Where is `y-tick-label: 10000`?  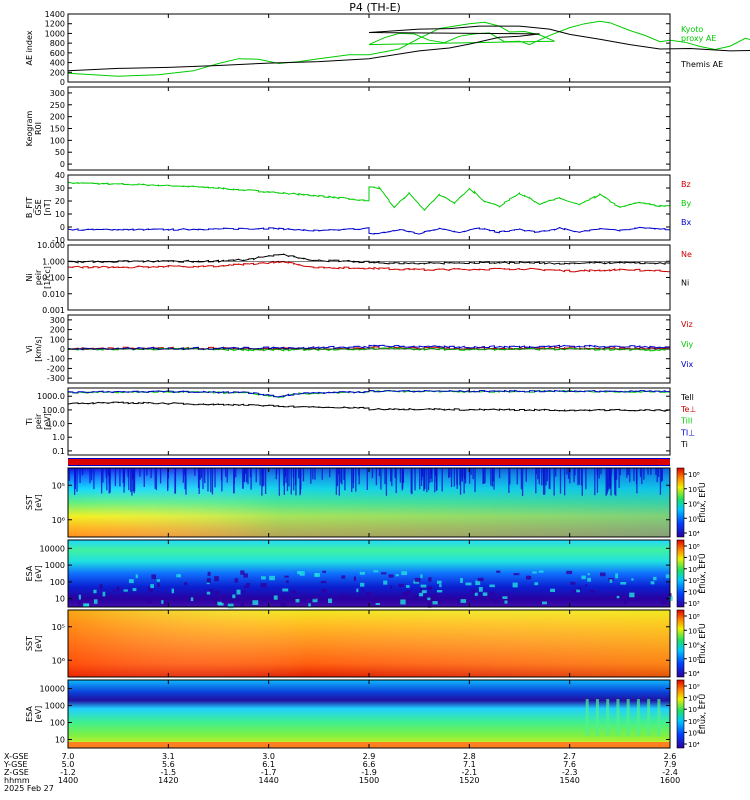 y-tick-label: 10000 is located at coordinates (52, 548).